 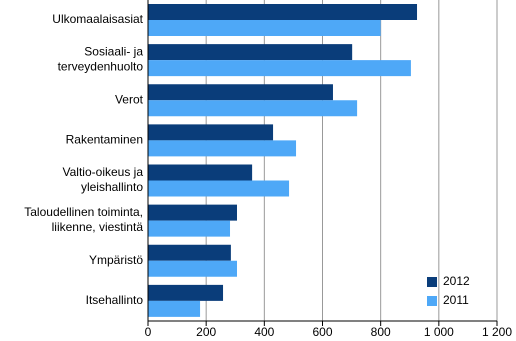 I want to click on x-tick-label: 200, so click(x=206, y=332).